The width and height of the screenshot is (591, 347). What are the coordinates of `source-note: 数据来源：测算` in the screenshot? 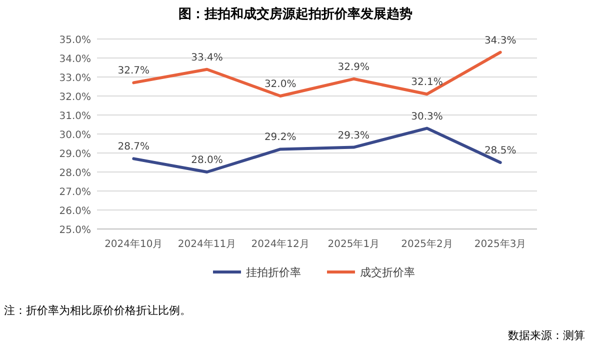 It's located at (546, 335).